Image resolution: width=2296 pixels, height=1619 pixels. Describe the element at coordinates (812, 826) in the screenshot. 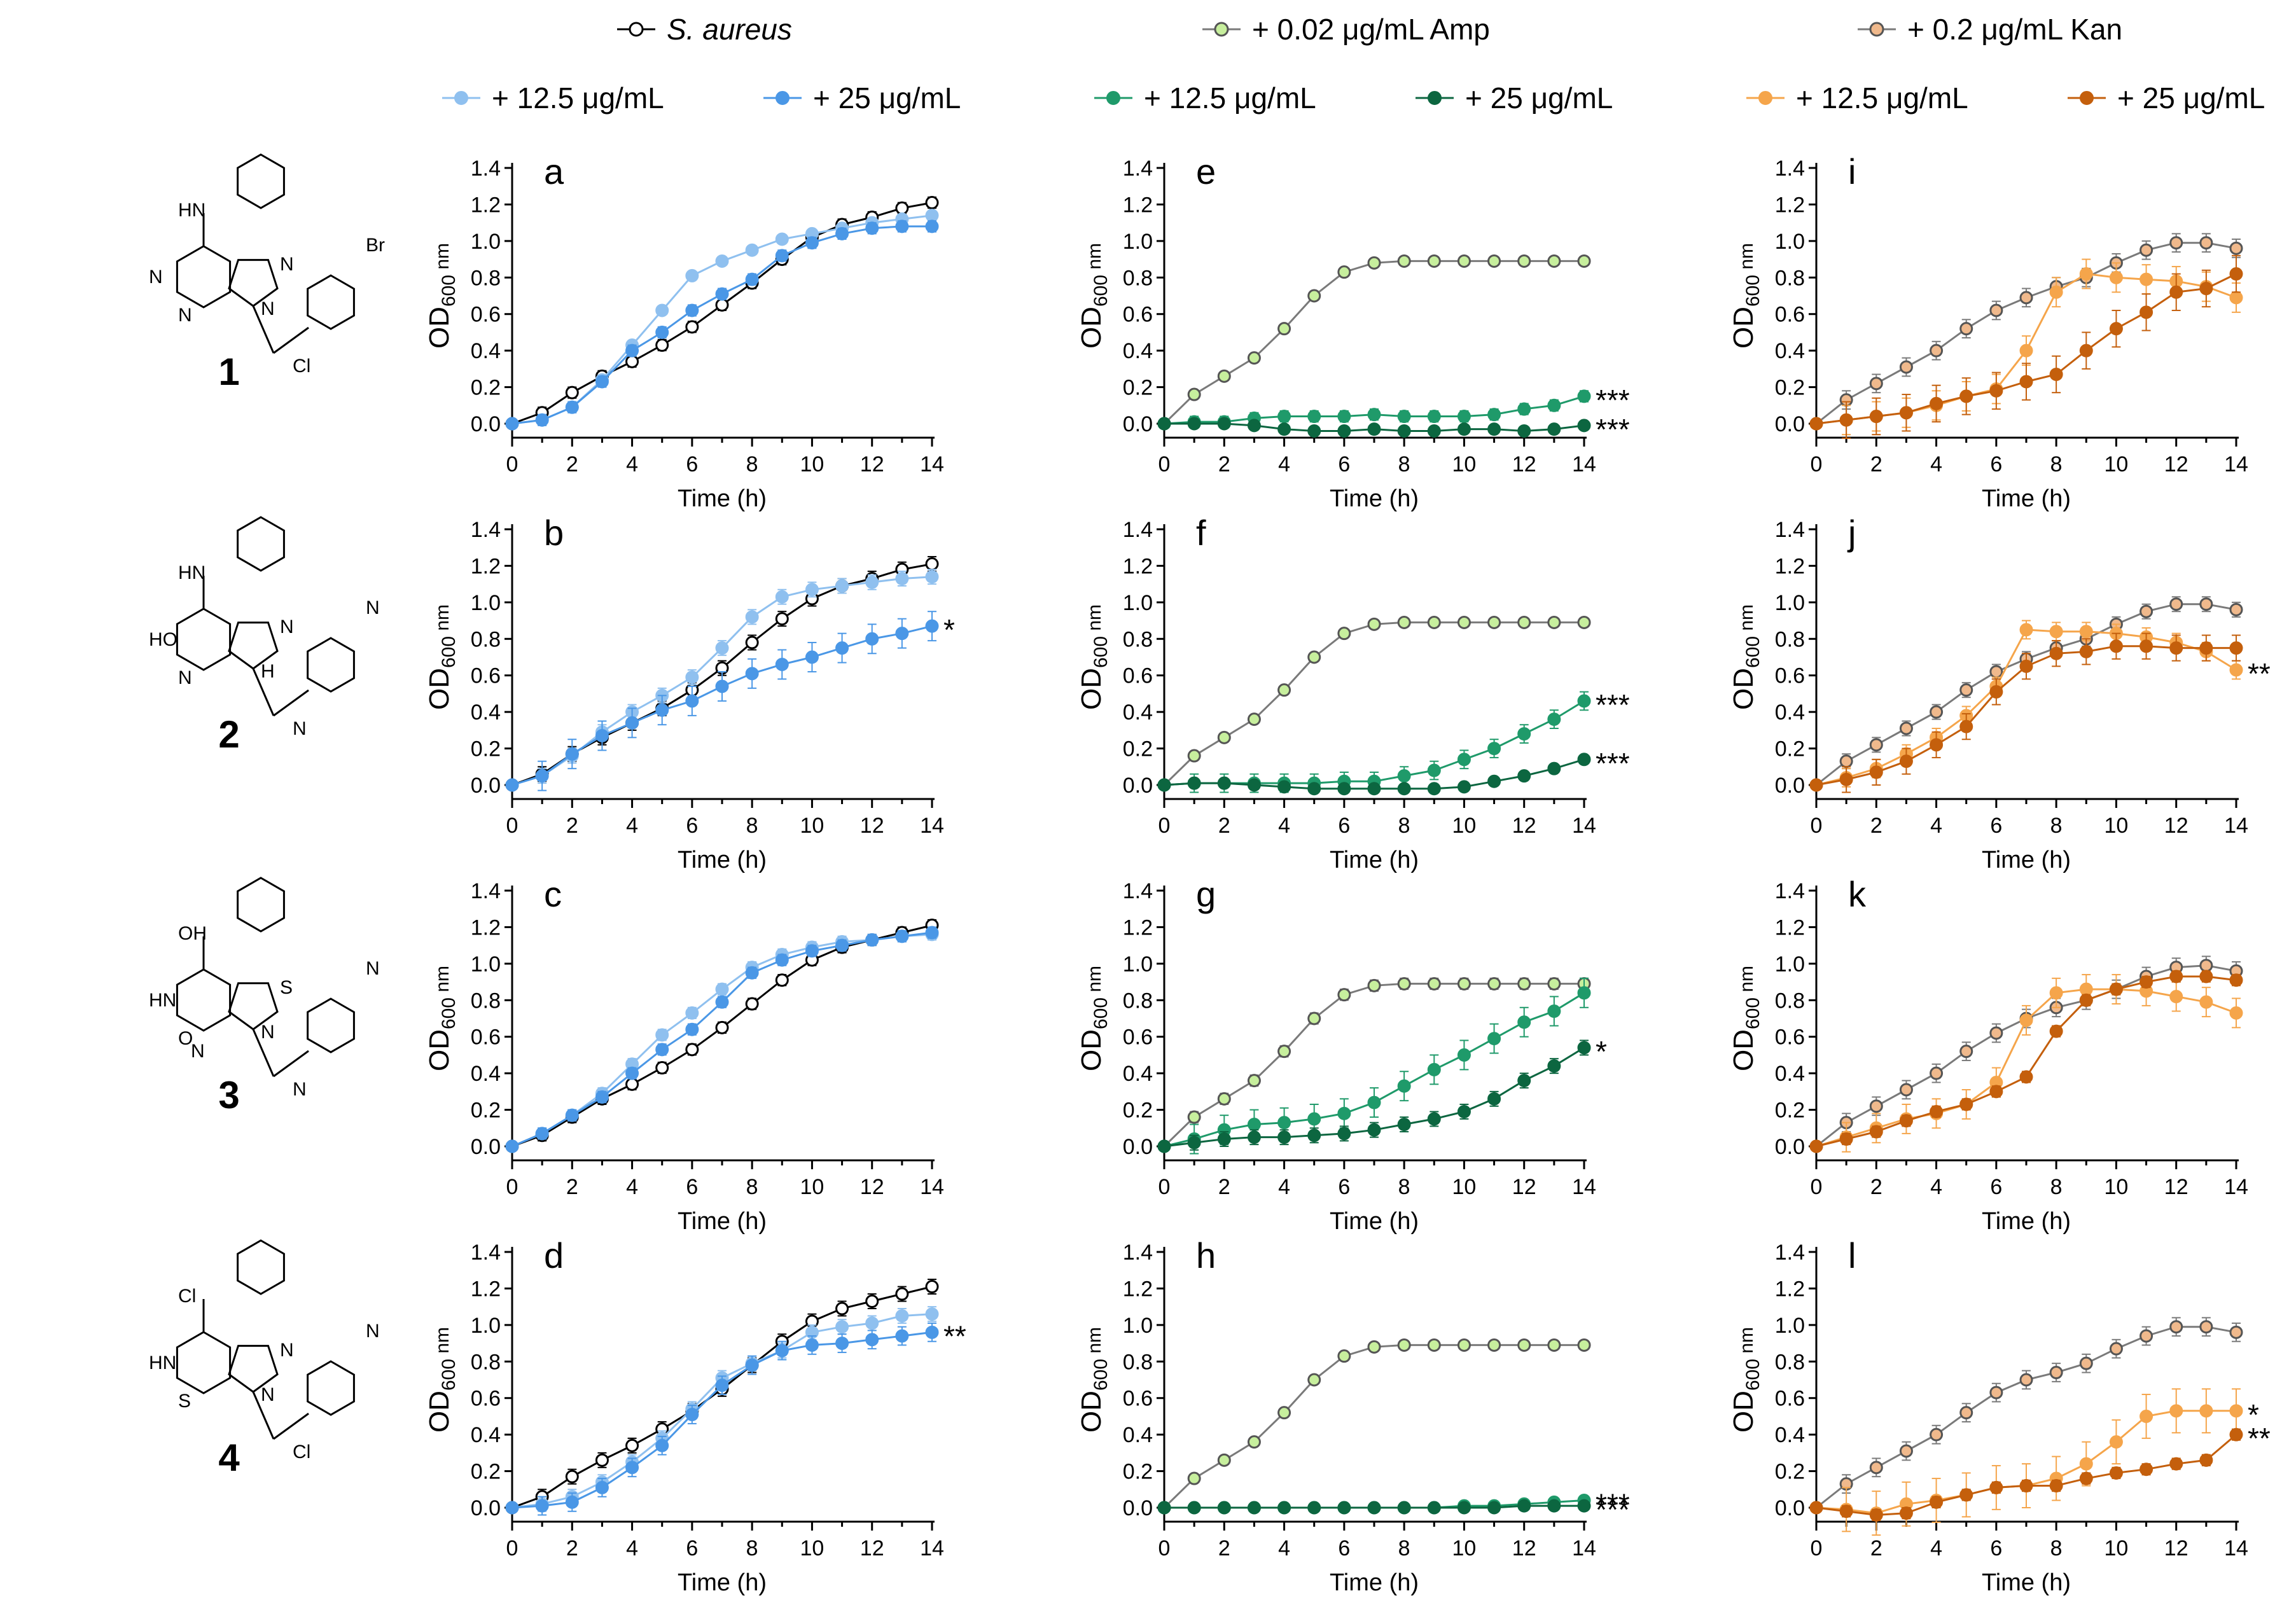

I see `x-tick-label: 10` at that location.